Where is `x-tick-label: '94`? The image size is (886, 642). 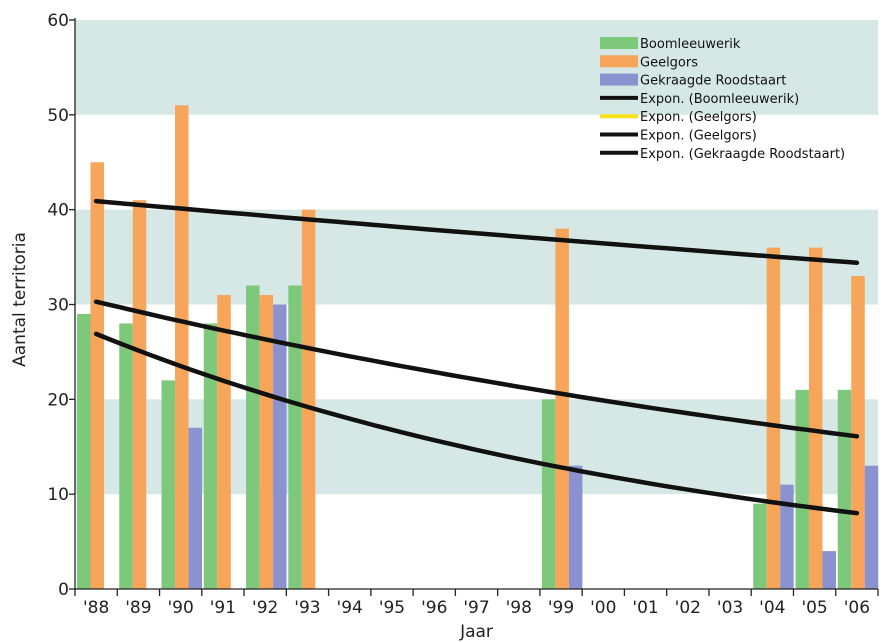 x-tick-label: '94 is located at coordinates (350, 608).